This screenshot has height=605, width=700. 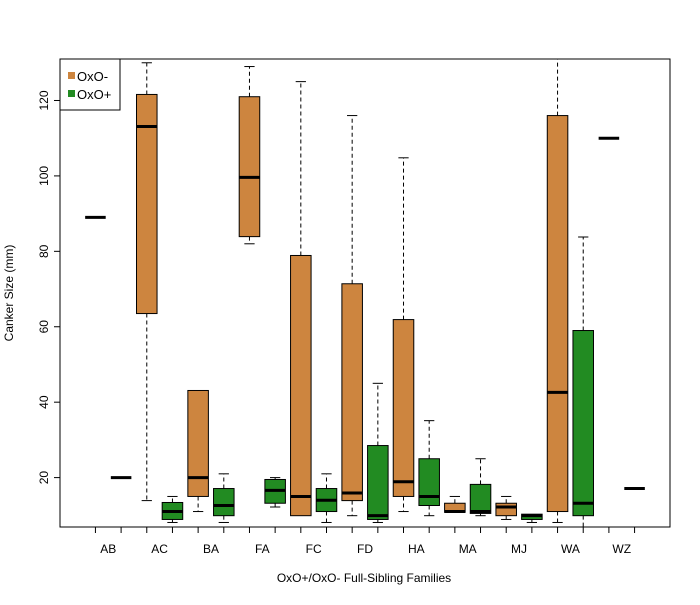 I want to click on legend-swatch-oxo-minus, so click(x=71, y=75).